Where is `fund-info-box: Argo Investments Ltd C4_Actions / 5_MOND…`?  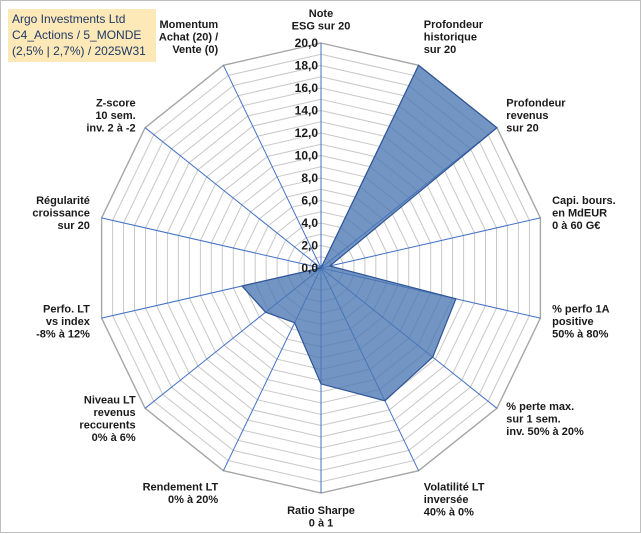
fund-info-box: Argo Investments Ltd C4_Actions / 5_MOND… is located at coordinates (82, 35).